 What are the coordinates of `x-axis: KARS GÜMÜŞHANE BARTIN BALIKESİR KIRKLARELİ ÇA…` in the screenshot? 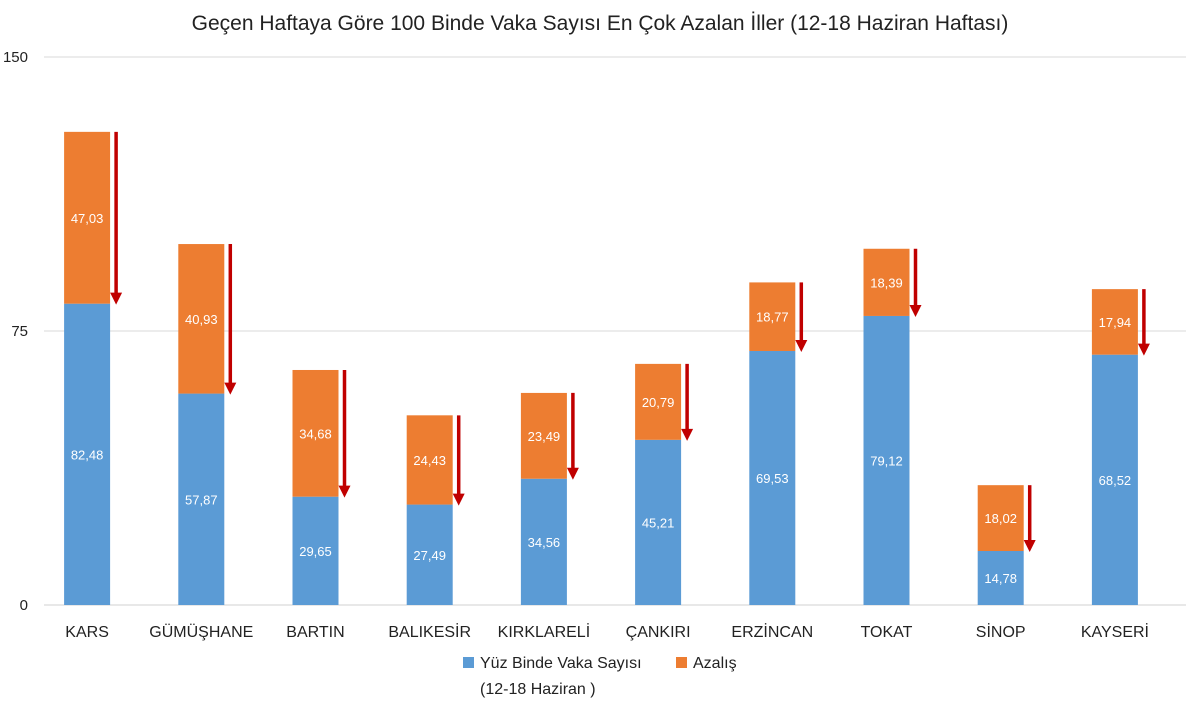 It's located at (607, 631).